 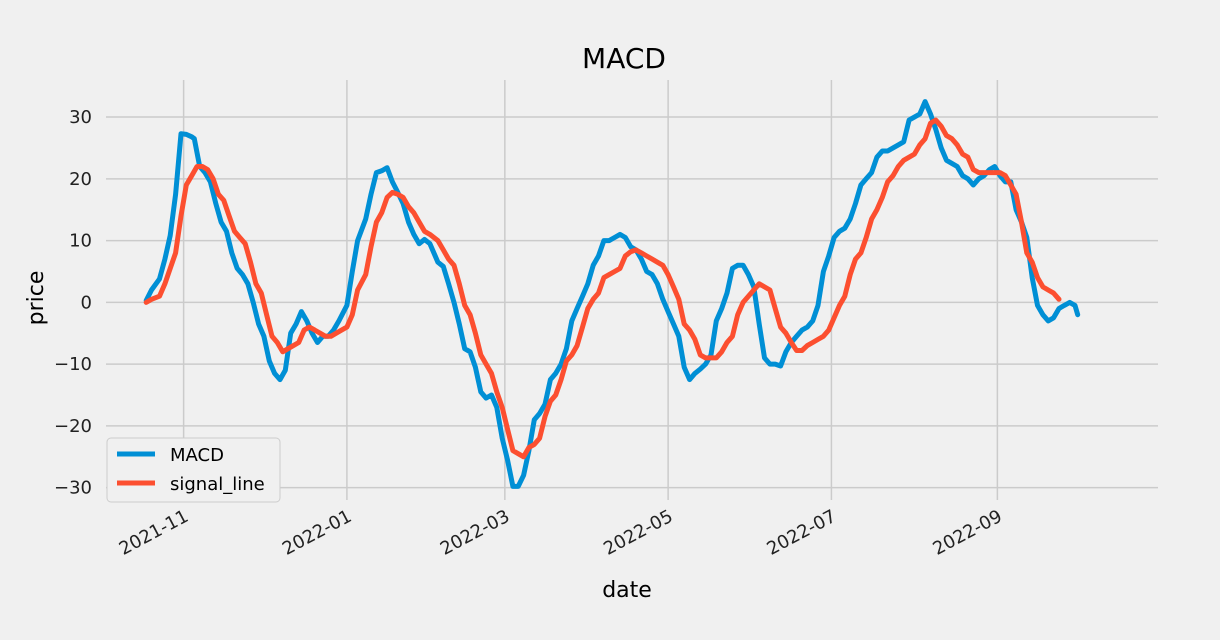 What do you see at coordinates (73, 426) in the screenshot?
I see `y-tick-label: −20` at bounding box center [73, 426].